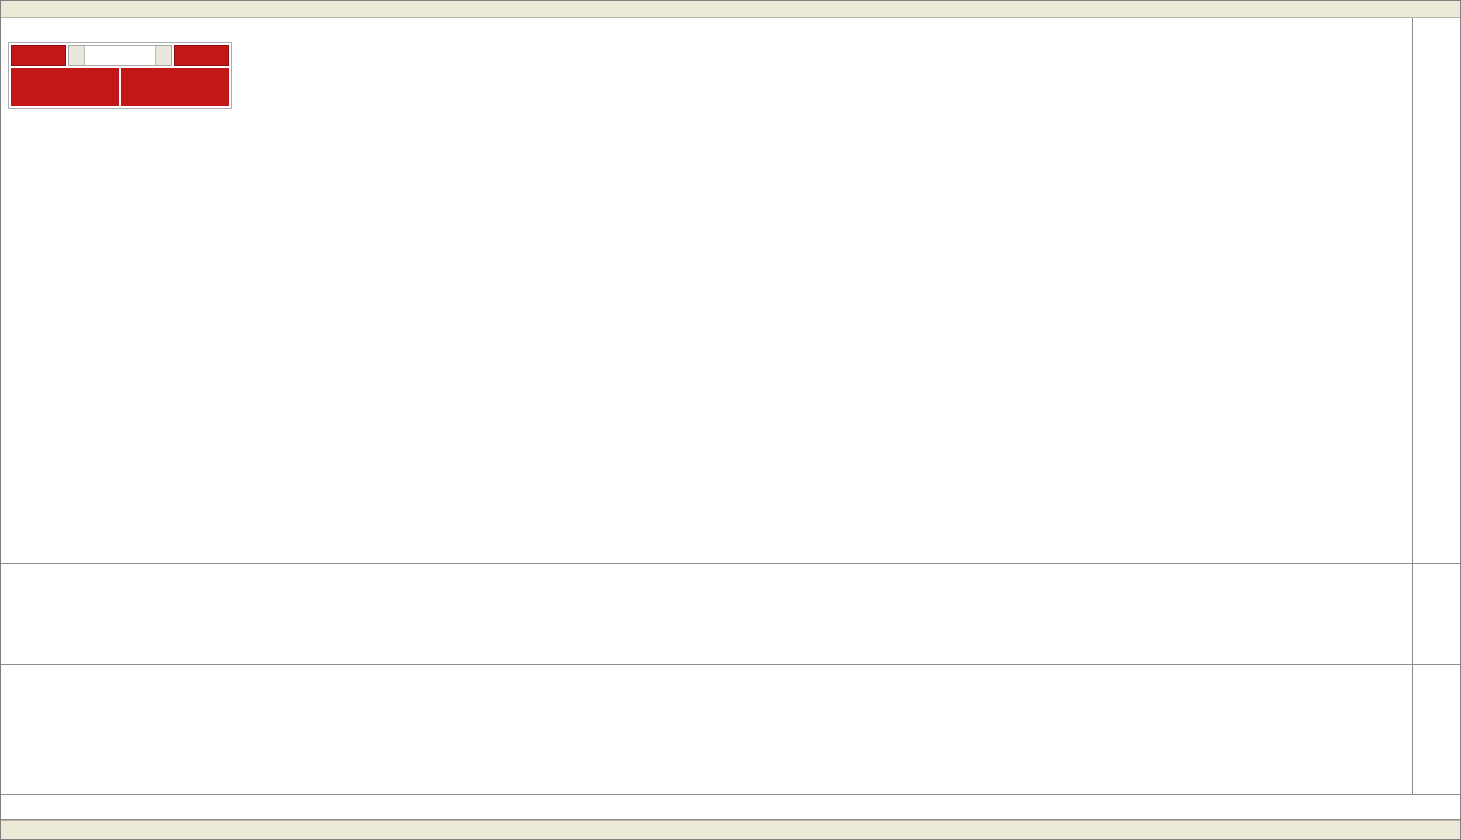 Image resolution: width=1461 pixels, height=840 pixels. What do you see at coordinates (201, 55) in the screenshot?
I see `buy-button` at bounding box center [201, 55].